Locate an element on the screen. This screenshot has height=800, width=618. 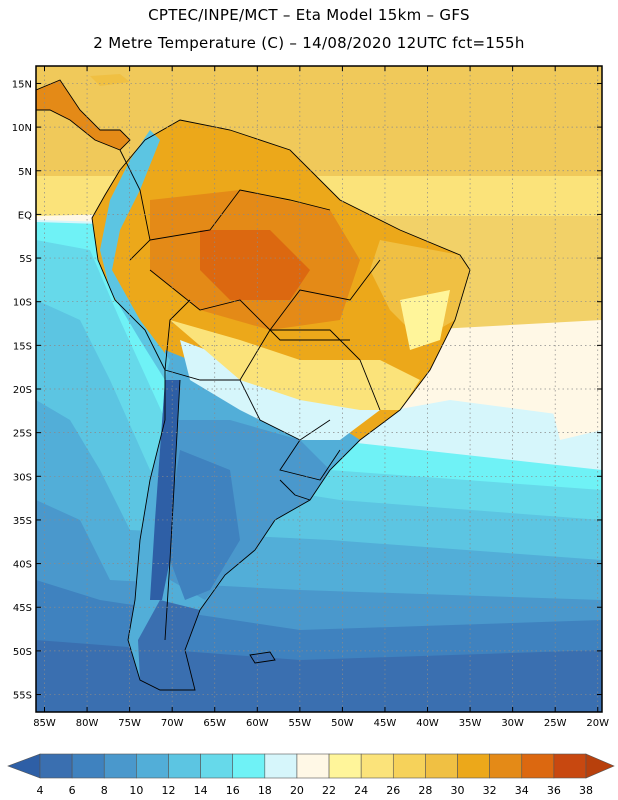
colorbar-high-arrow is located at coordinates (600, 766).